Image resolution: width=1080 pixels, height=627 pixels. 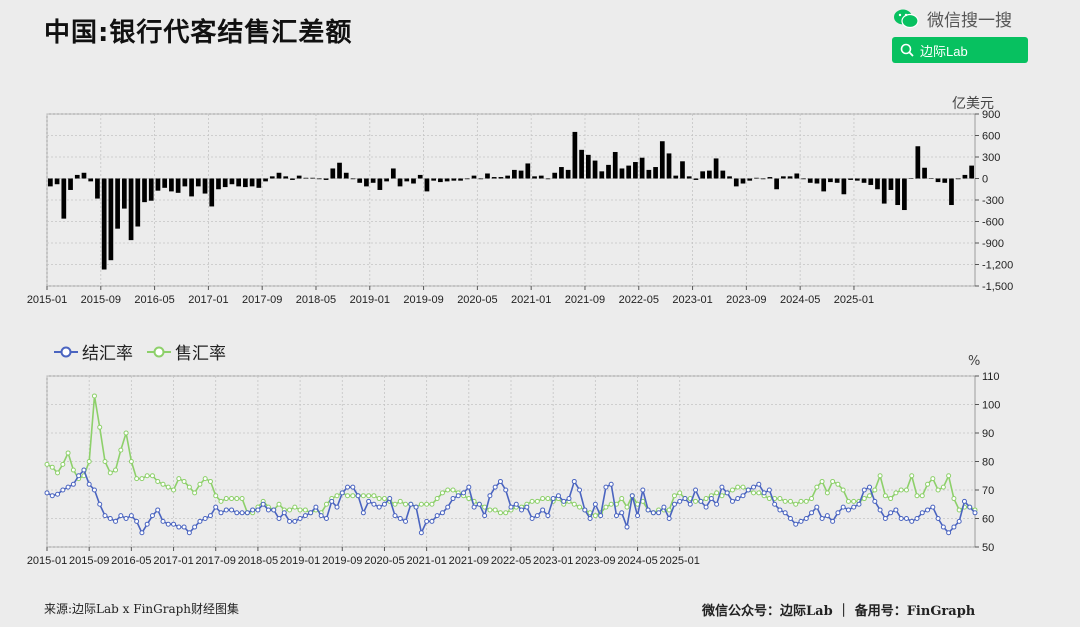 What do you see at coordinates (186, 351) in the screenshot?
I see `legend-item-sale: 售汇率` at bounding box center [186, 351].